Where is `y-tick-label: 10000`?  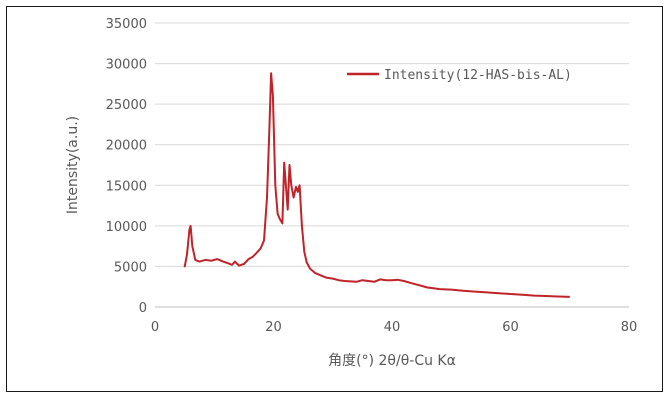 y-tick-label: 10000 is located at coordinates (126, 227).